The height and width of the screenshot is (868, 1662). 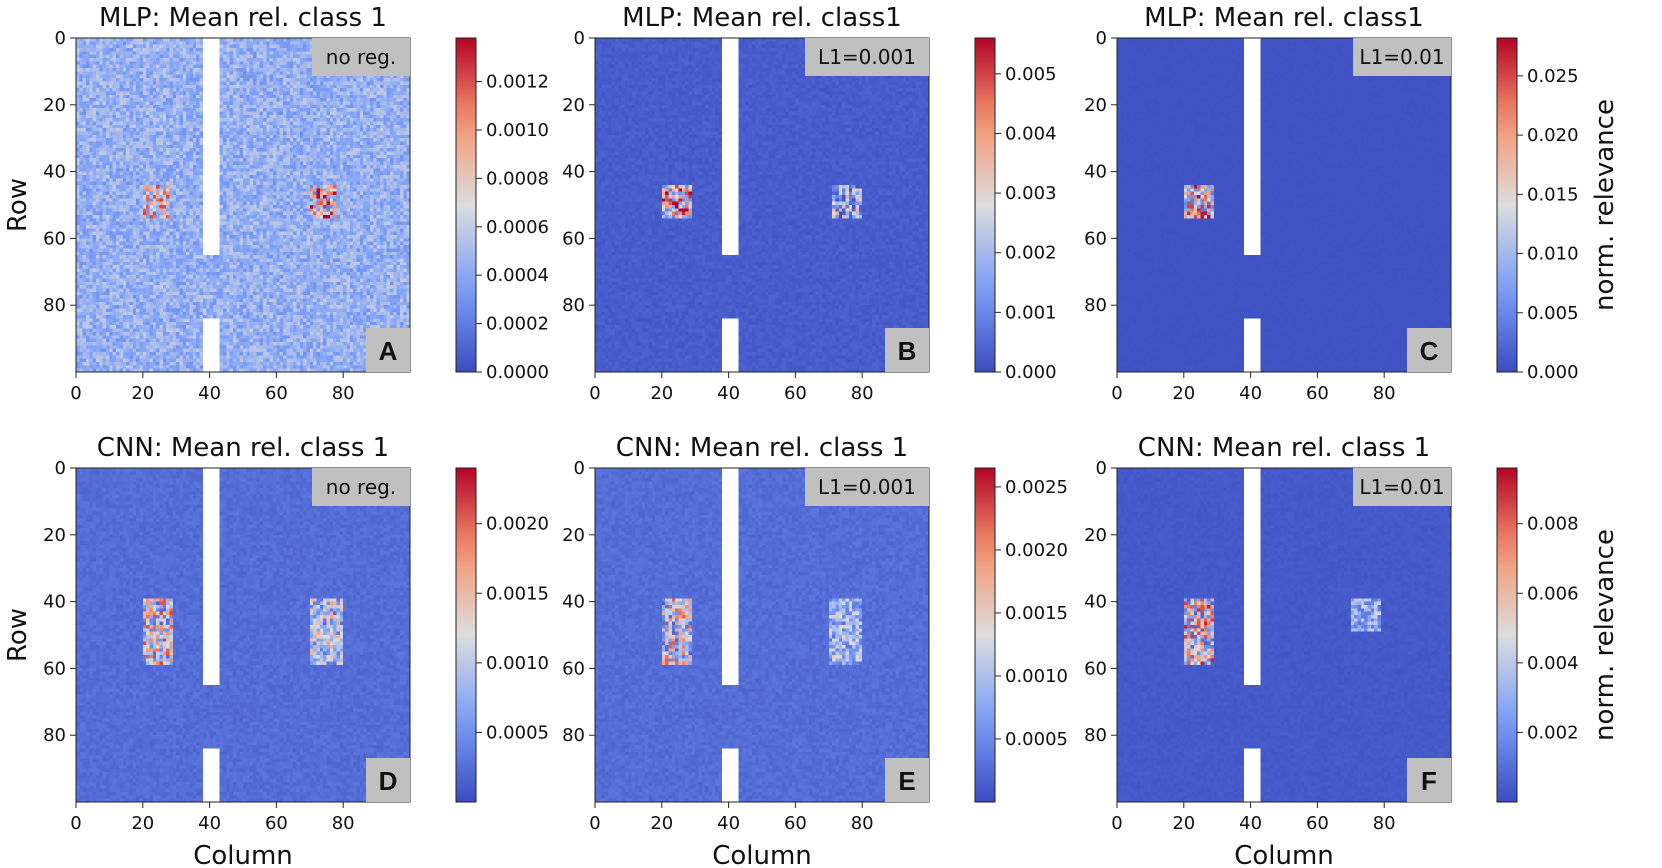 I want to click on panel-c-reg-label: L1=0.01, so click(x=1401, y=57).